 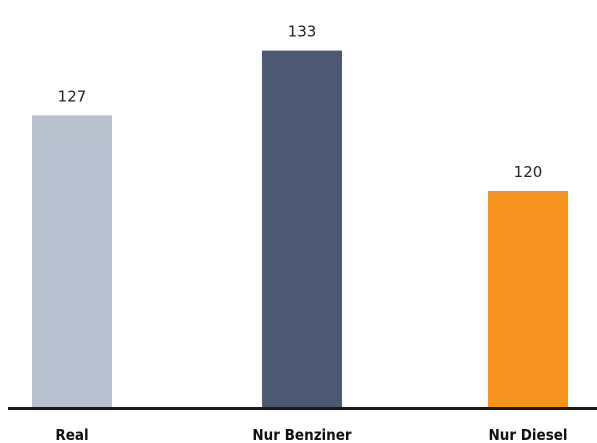 I want to click on value-label: 127, so click(x=72, y=96).